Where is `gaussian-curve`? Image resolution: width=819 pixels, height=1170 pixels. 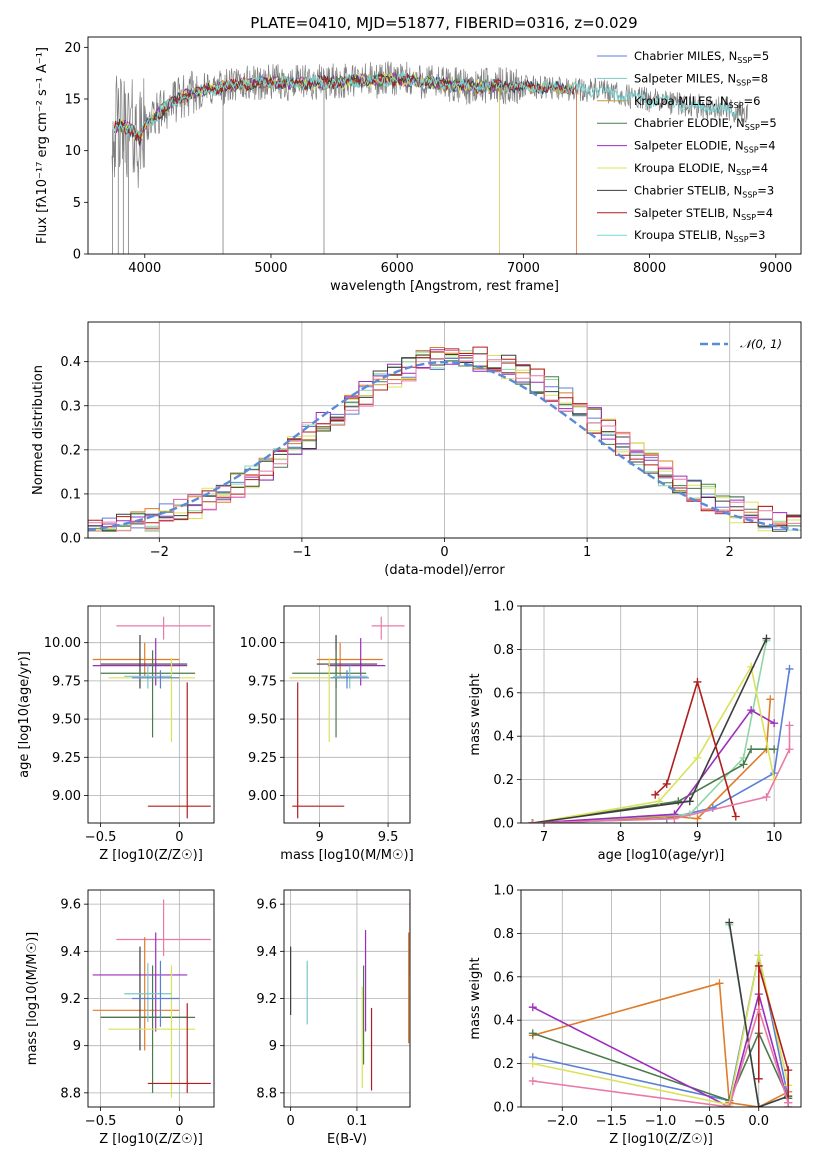
gaussian-curve is located at coordinates (443, 446).